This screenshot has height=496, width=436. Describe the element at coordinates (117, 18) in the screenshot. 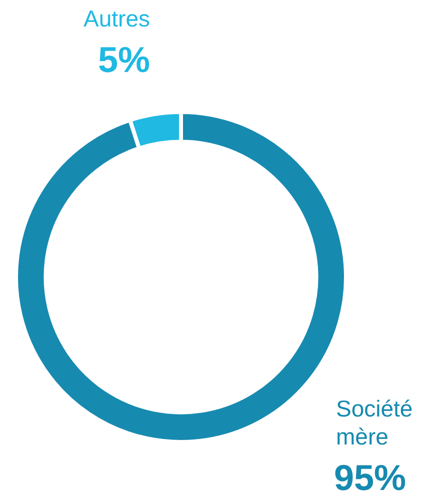

I see `slice-label: Autres` at that location.